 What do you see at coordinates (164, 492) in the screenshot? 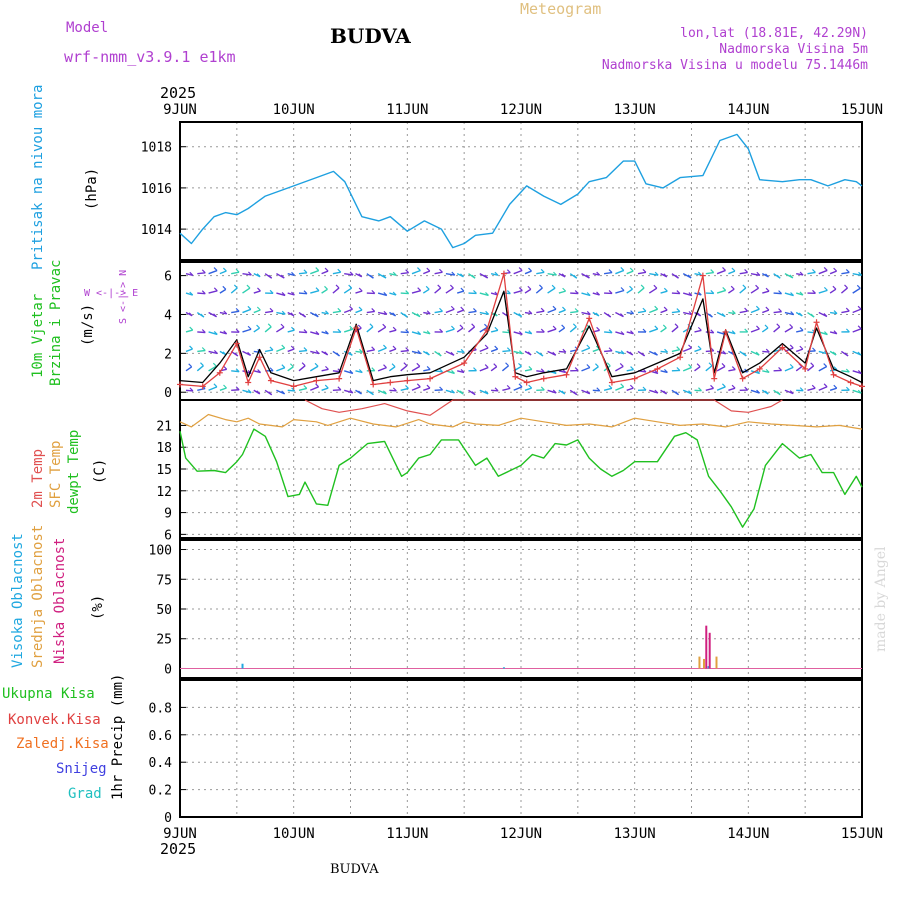
I see `y-tick-label: 12` at bounding box center [164, 492].